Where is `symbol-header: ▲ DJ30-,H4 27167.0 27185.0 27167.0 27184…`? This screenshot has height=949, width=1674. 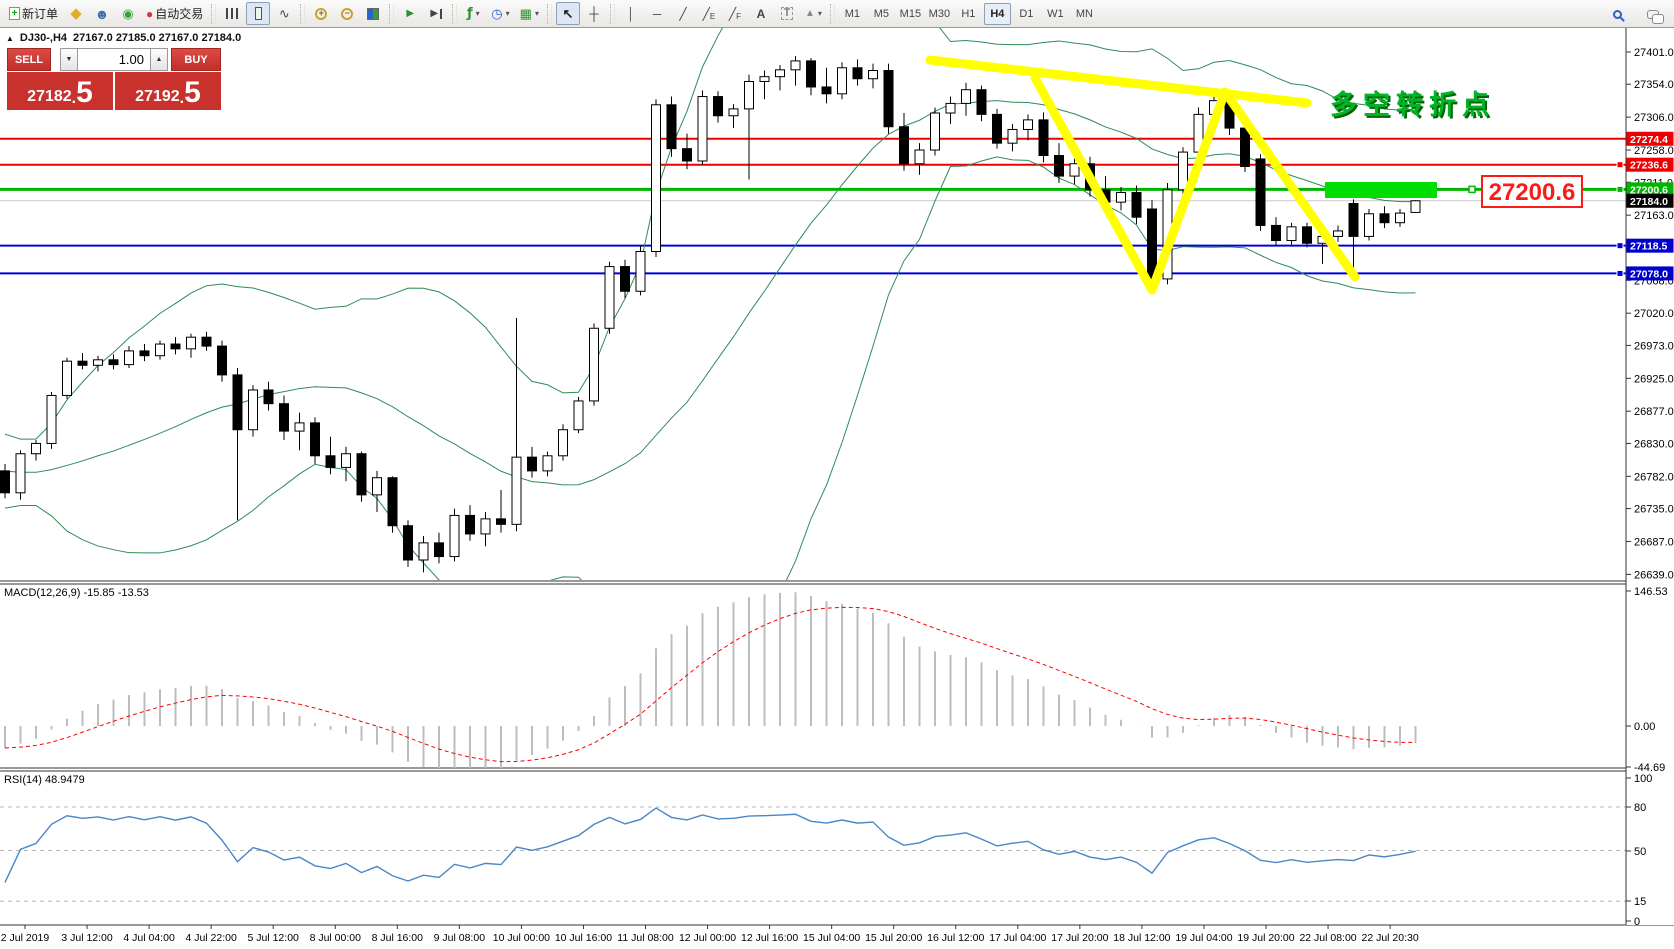
symbol-header: ▲ DJ30-,H4 27167.0 27185.0 27167.0 27184… is located at coordinates (123, 38).